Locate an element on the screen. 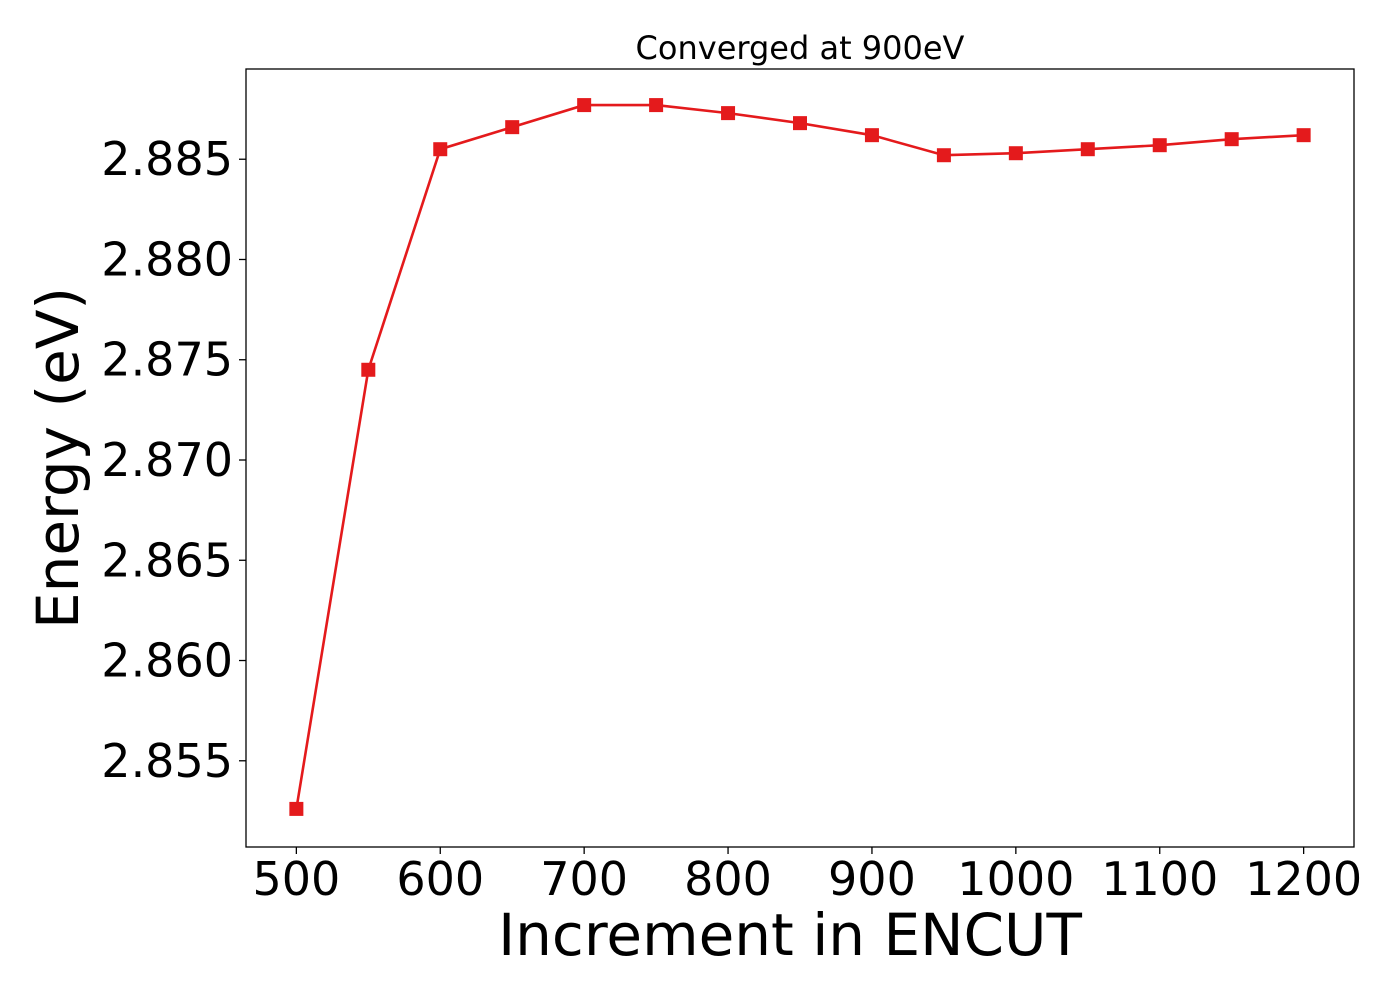  chart-title: Converged at 900eV is located at coordinates (800, 48).